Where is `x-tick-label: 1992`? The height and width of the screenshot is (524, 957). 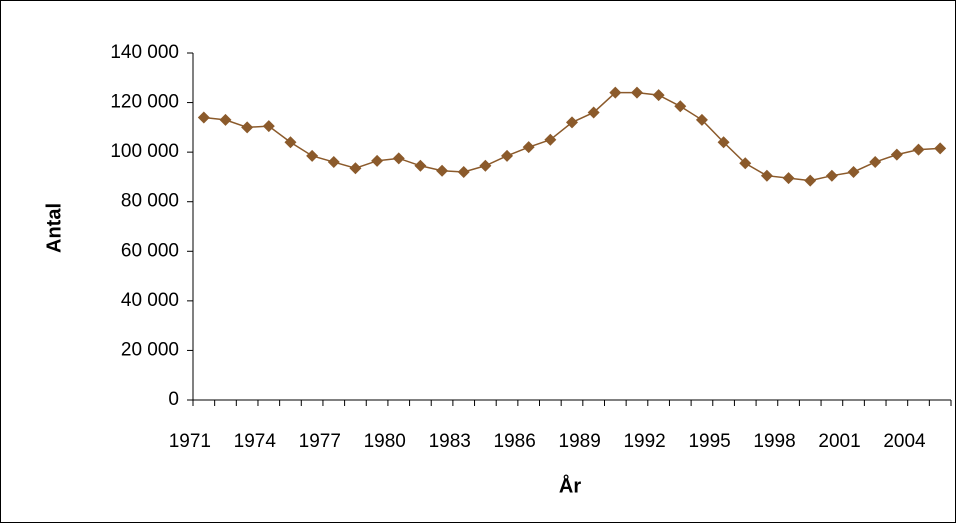
x-tick-label: 1992 is located at coordinates (644, 441).